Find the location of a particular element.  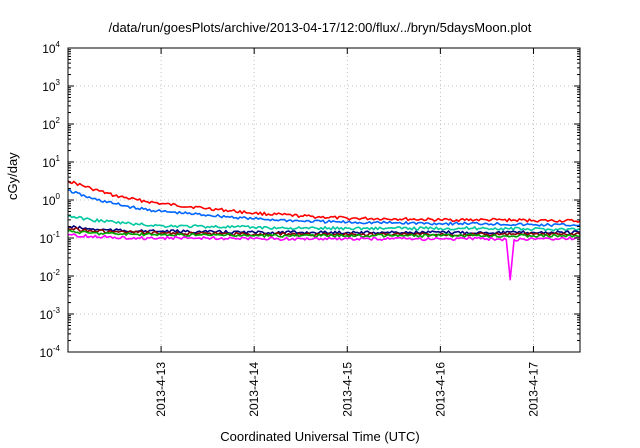

y-tick-label: 10⁻¹ is located at coordinates (50, 238).